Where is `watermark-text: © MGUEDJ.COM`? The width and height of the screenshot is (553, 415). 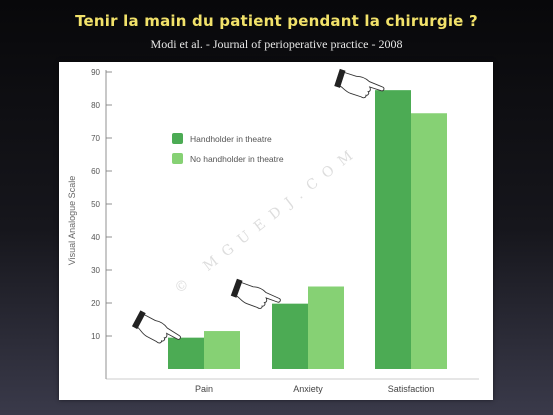 watermark-text: © MGUEDJ.COM is located at coordinates (268, 219).